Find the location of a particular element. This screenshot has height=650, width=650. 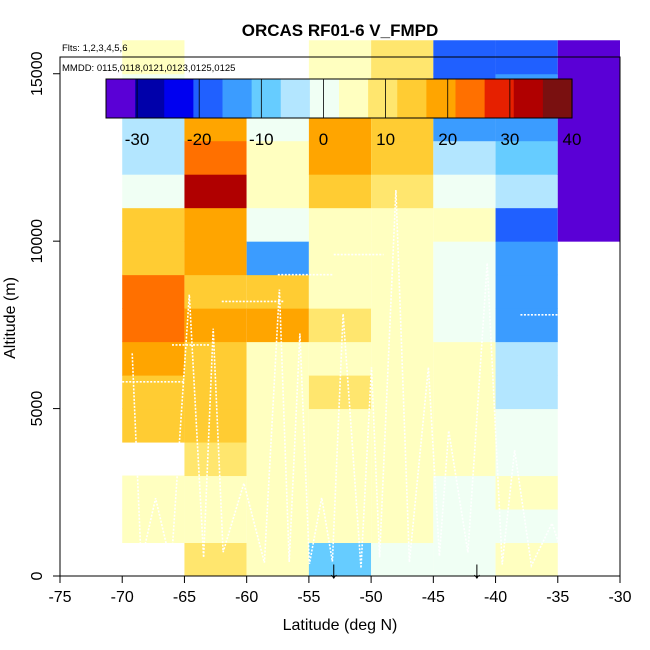

colorbar: -30 -20 -10 0 10 20 30 40 is located at coordinates (343, 113).